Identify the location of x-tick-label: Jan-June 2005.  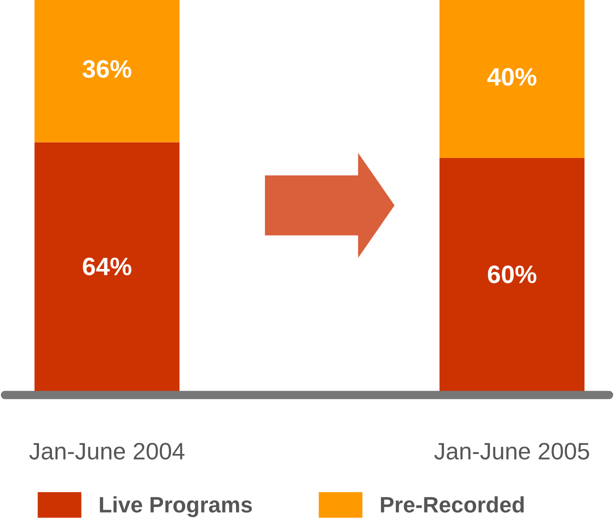
(512, 451).